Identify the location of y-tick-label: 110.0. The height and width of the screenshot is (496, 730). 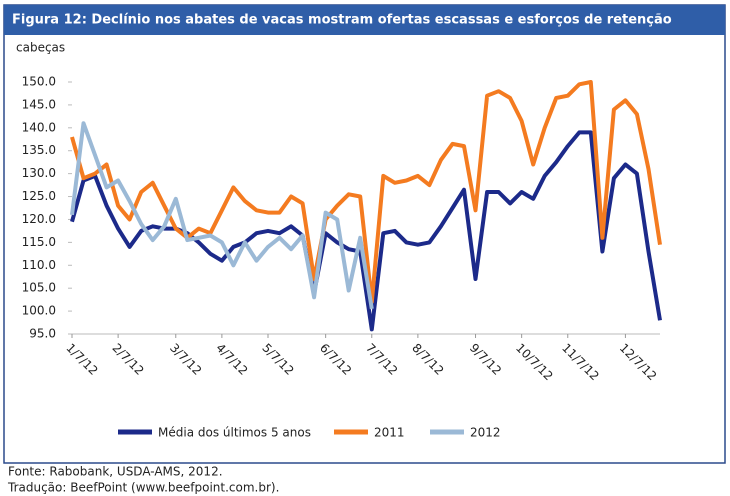
(39, 265).